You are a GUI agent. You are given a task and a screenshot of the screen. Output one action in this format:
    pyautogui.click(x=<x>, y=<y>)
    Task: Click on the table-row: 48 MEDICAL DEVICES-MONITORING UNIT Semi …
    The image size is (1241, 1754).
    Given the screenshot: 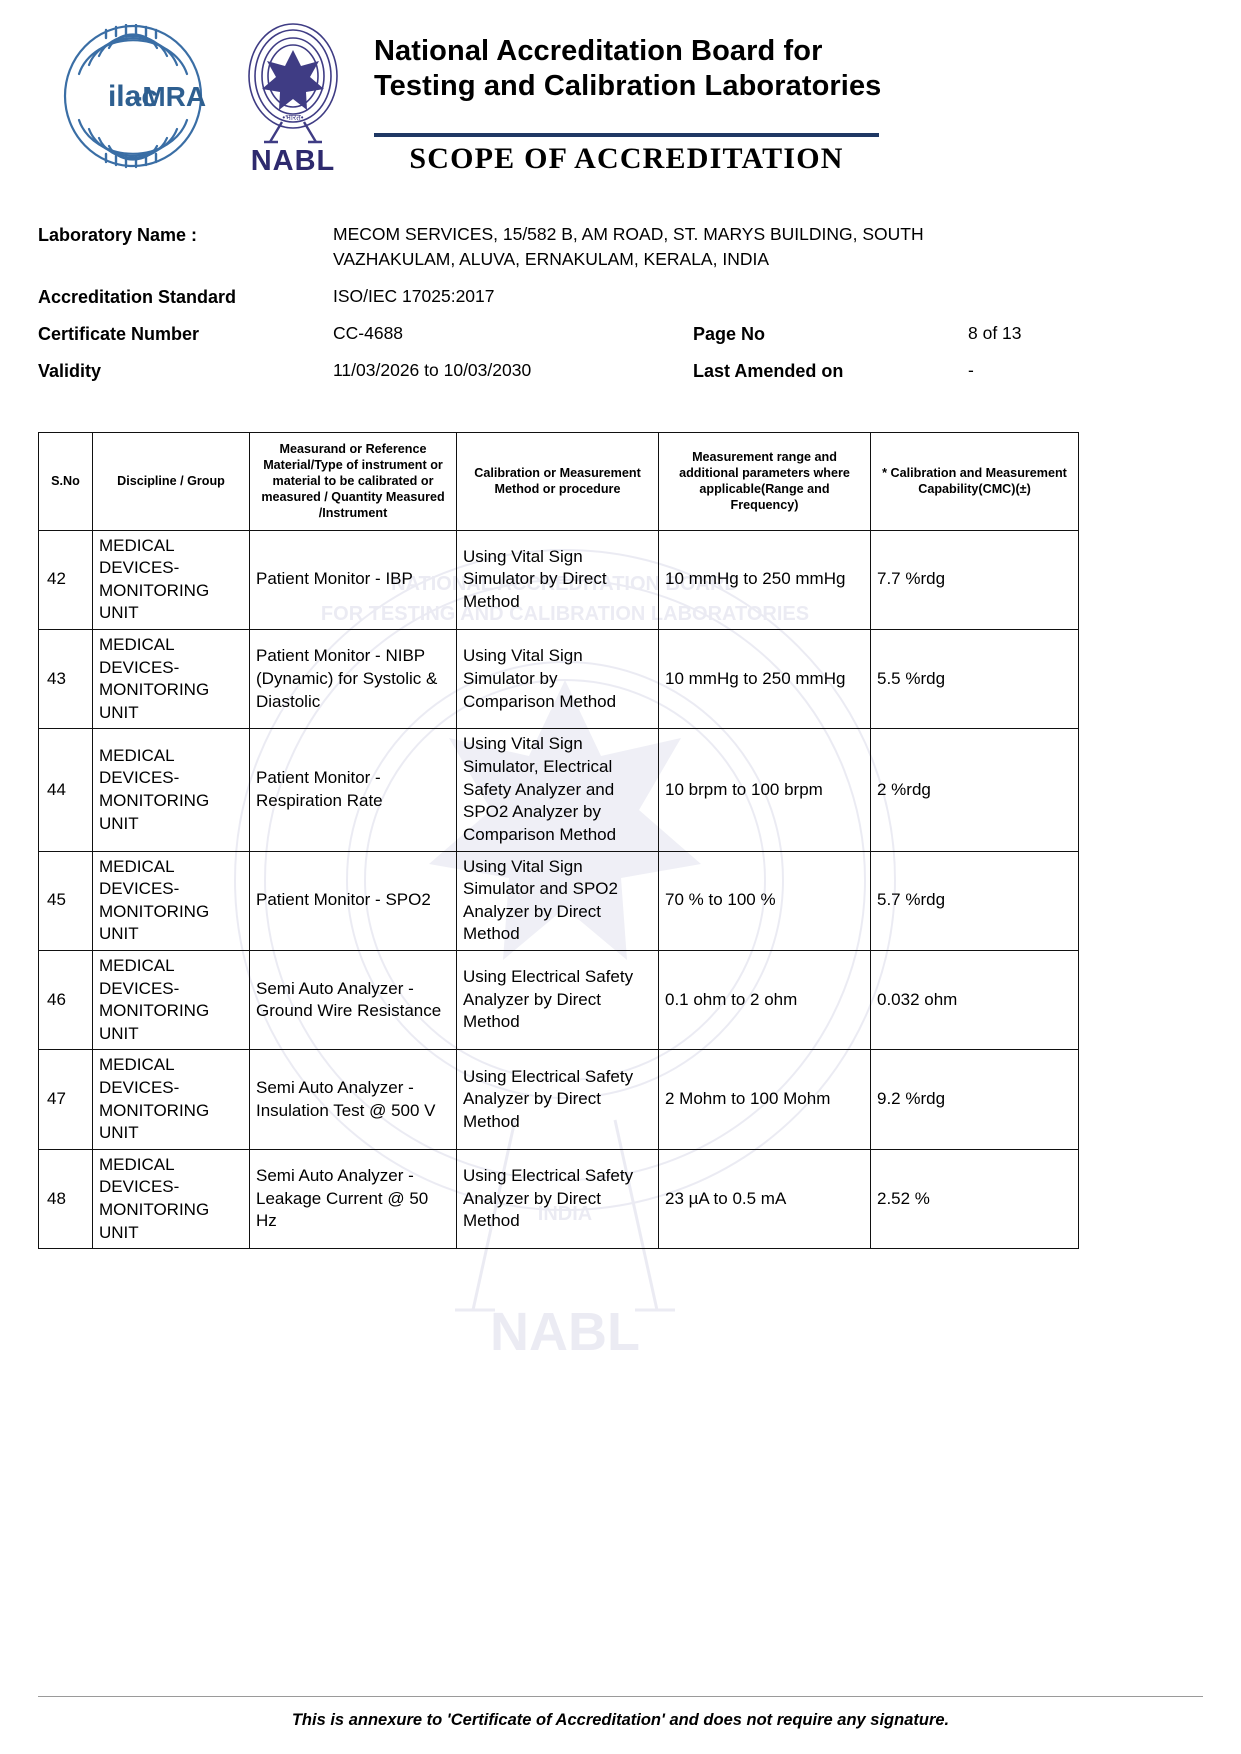 What is the action you would take?
    pyautogui.click(x=558, y=1199)
    